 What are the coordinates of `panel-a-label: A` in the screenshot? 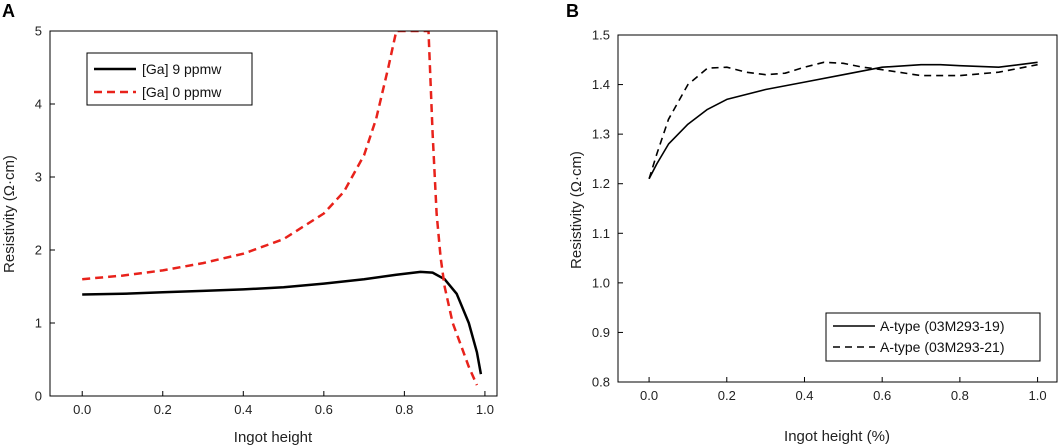 It's located at (8, 11).